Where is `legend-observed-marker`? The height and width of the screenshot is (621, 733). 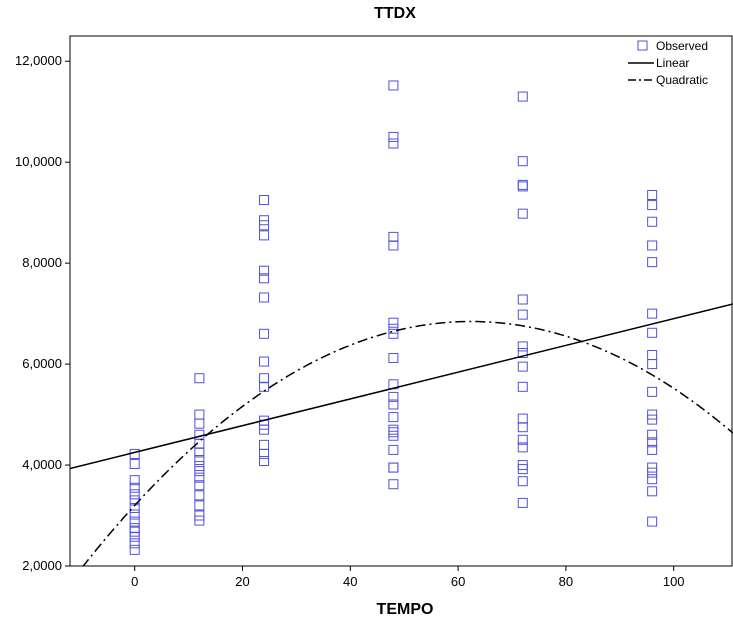 legend-observed-marker is located at coordinates (642, 45).